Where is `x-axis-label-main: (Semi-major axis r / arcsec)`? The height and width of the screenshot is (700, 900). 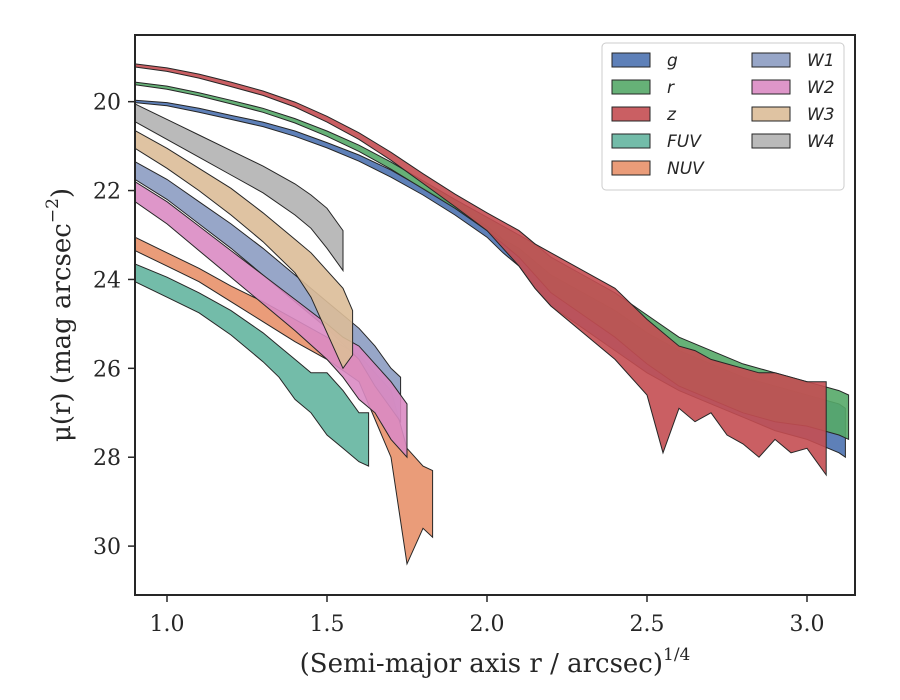 x-axis-label-main: (Semi-major axis r / arcsec) is located at coordinates (481, 664).